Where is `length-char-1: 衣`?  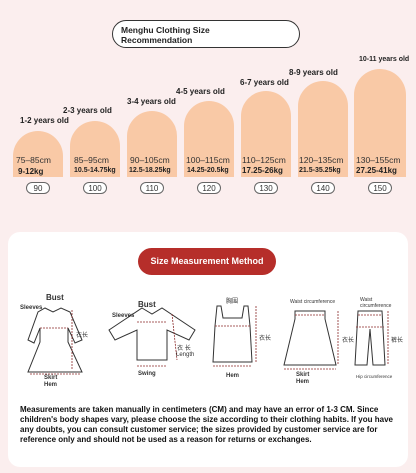
length-char-1: 衣 is located at coordinates (180, 349).